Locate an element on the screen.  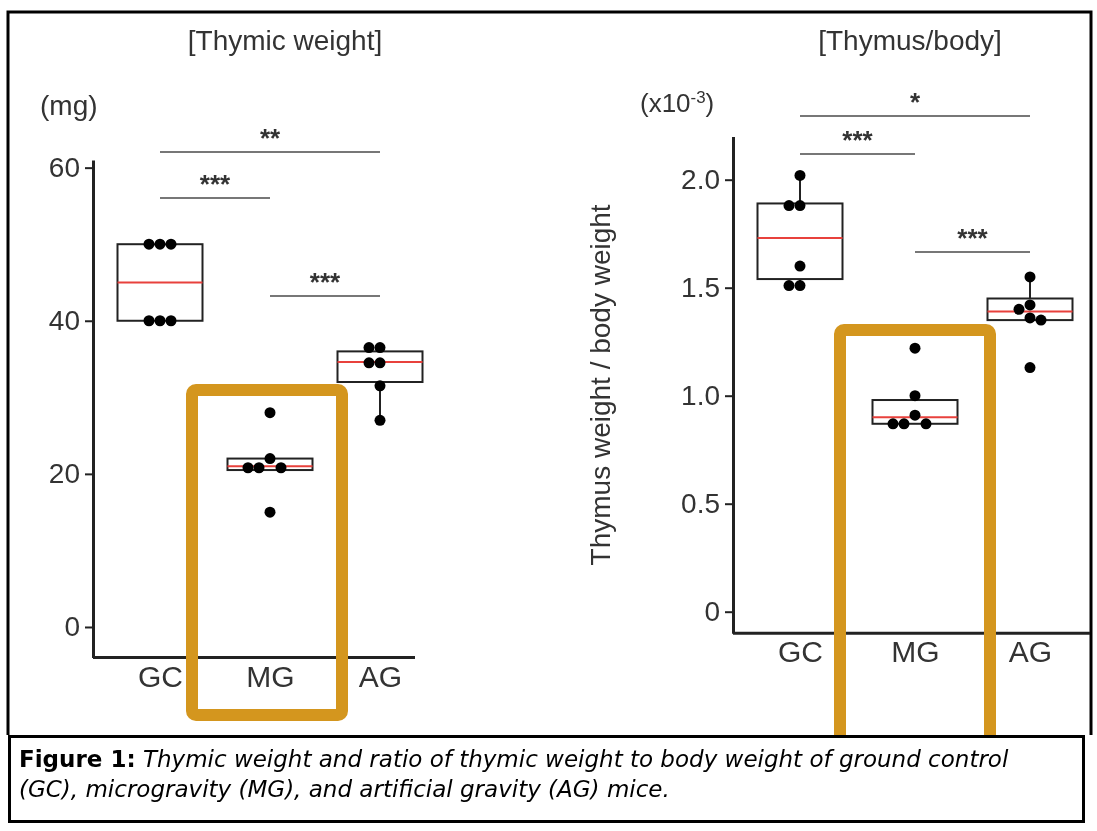
y-tick-label: 1.0 is located at coordinates (700, 396).